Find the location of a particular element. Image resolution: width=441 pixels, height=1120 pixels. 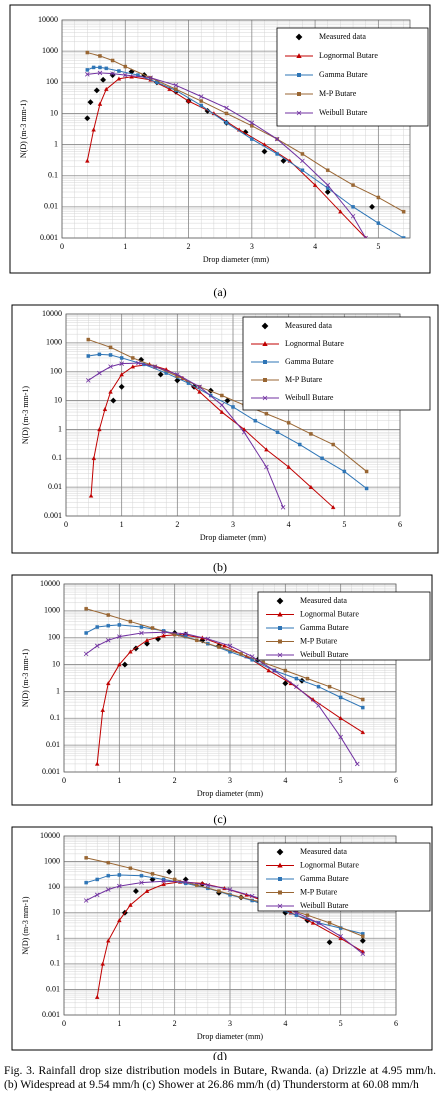

y-tick-label: 10000 is located at coordinates (50, 583).